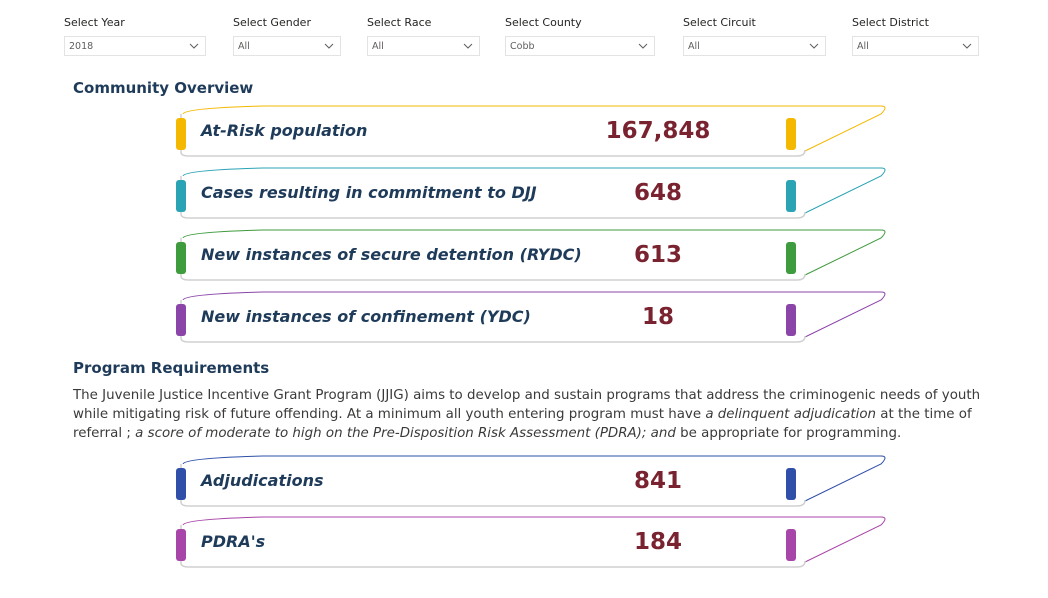  I want to click on slicer-year: Select Year 2018, so click(135, 36).